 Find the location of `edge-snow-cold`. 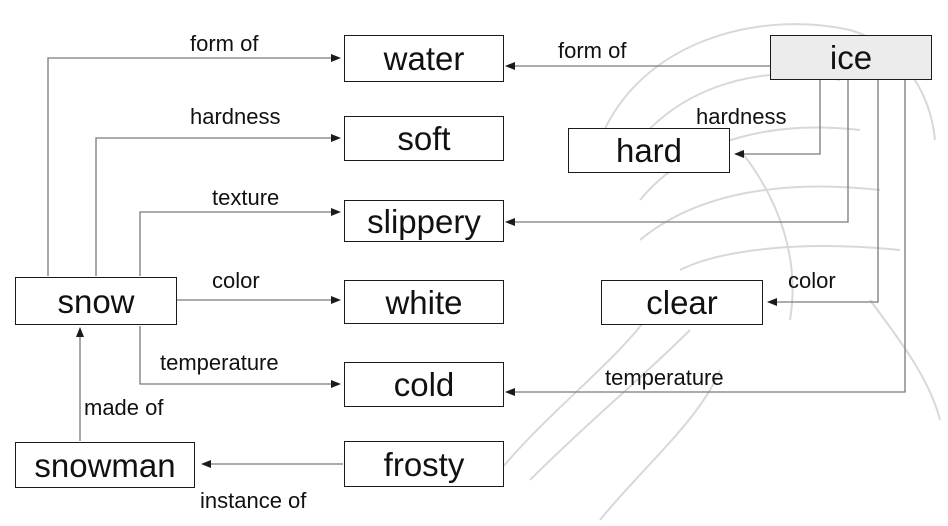

edge-snow-cold is located at coordinates (236, 355).